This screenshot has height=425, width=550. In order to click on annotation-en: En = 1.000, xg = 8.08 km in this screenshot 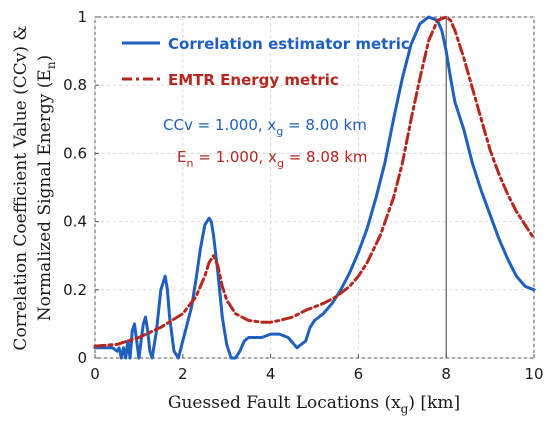, I will do `click(272, 159)`.